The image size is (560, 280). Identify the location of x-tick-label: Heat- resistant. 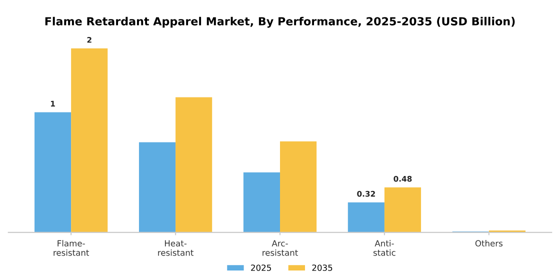
(176, 248).